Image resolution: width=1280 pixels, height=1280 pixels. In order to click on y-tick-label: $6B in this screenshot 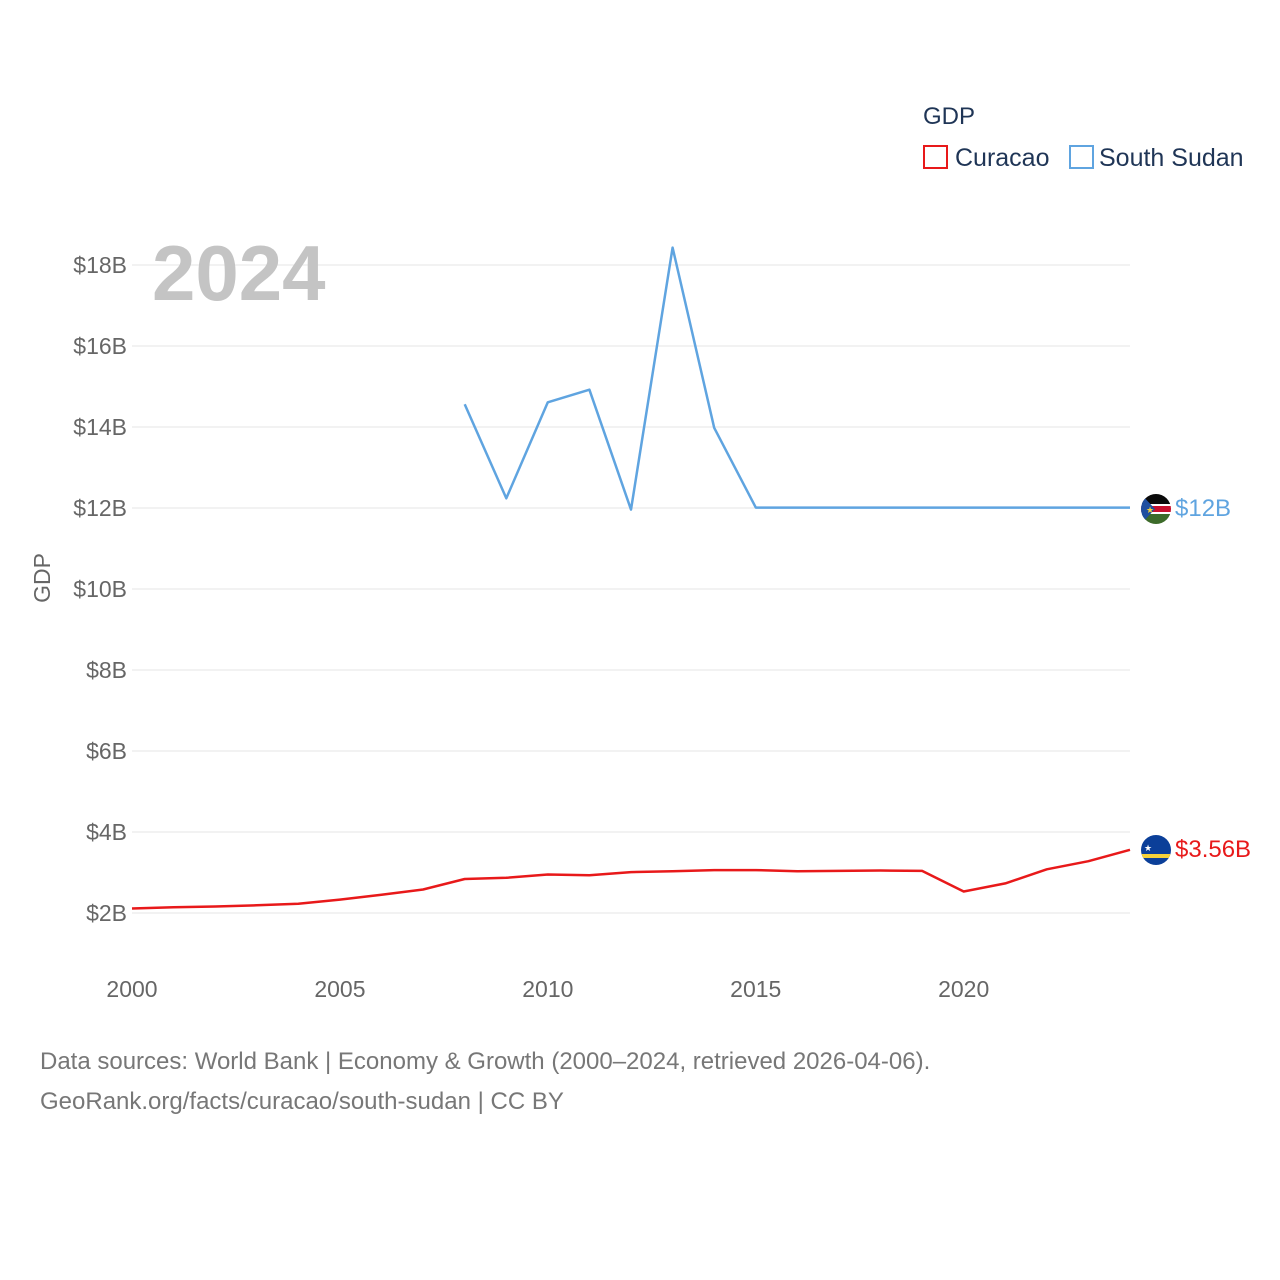, I will do `click(106, 751)`.